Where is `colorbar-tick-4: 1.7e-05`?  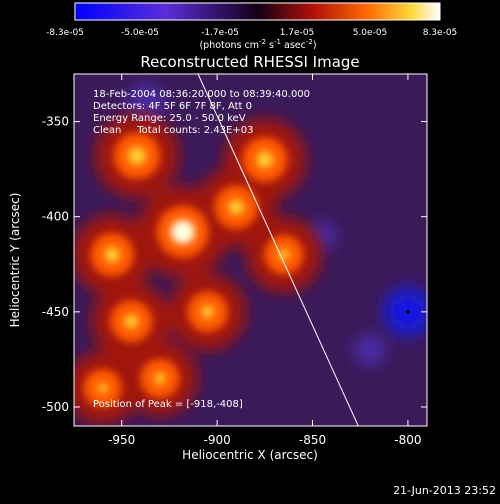
colorbar-tick-4: 1.7e-05 is located at coordinates (297, 33).